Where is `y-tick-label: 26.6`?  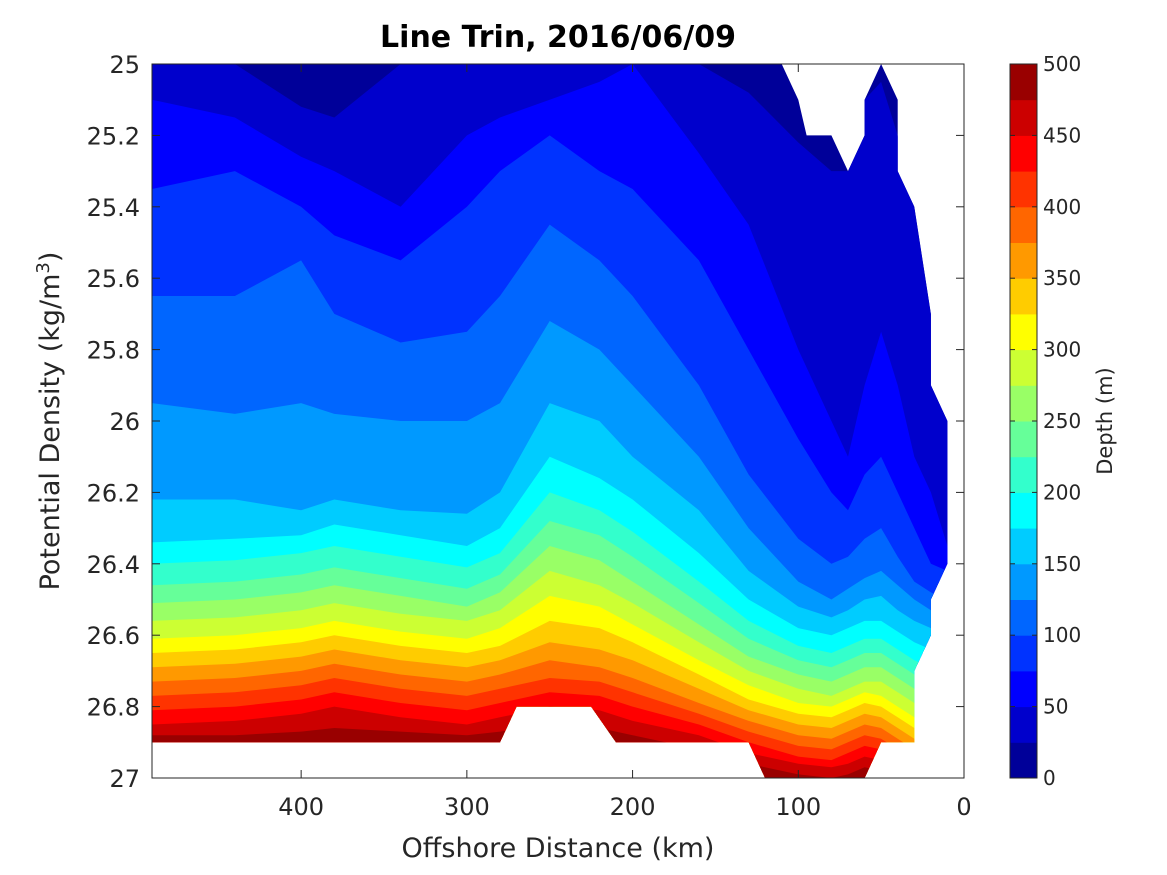 y-tick-label: 26.6 is located at coordinates (113, 636).